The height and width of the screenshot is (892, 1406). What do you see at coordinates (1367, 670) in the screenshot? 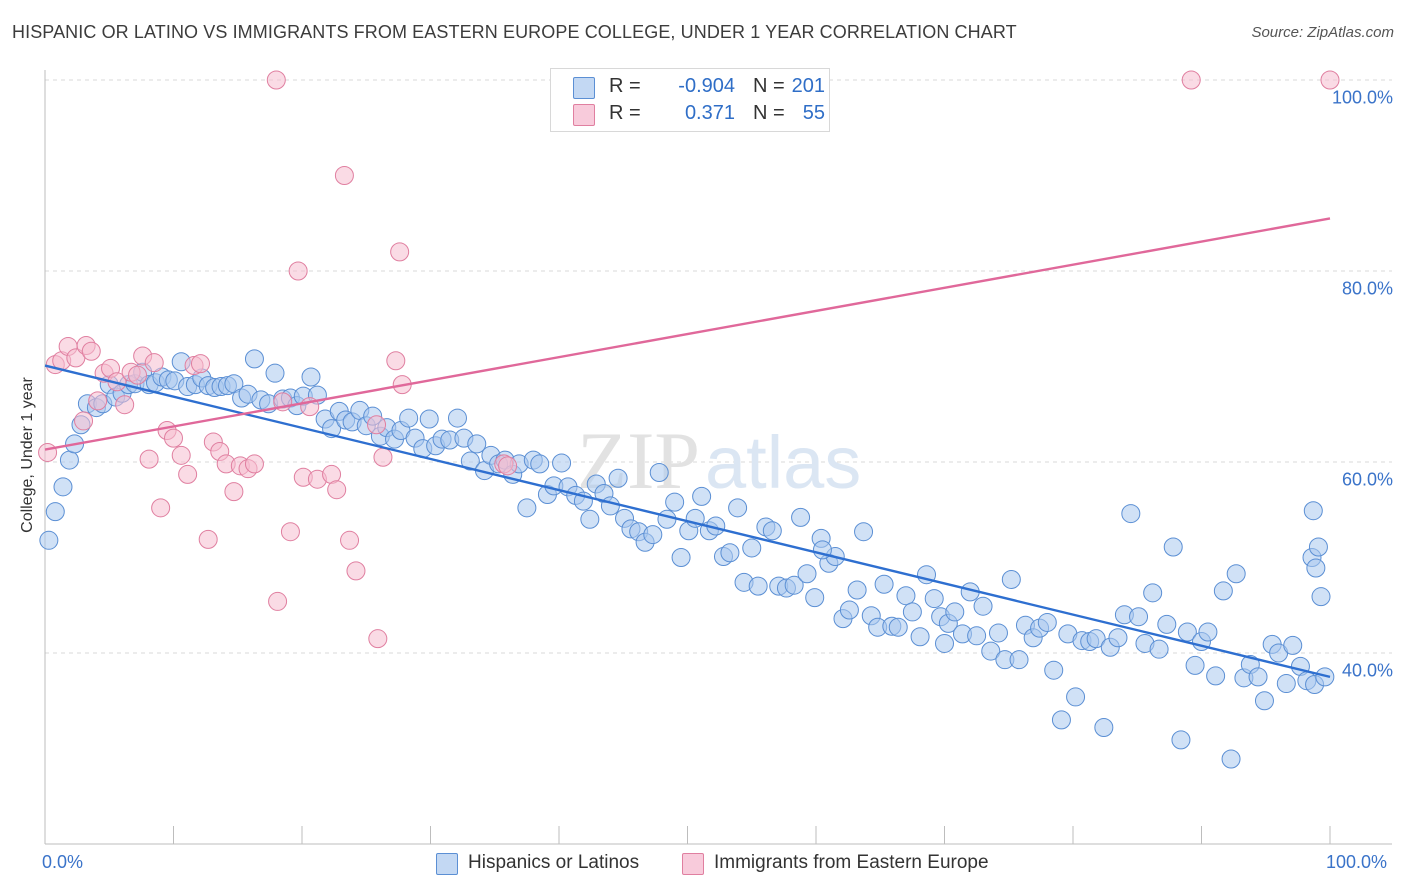
I see `y-tick-40: 40.0%` at bounding box center [1367, 670].